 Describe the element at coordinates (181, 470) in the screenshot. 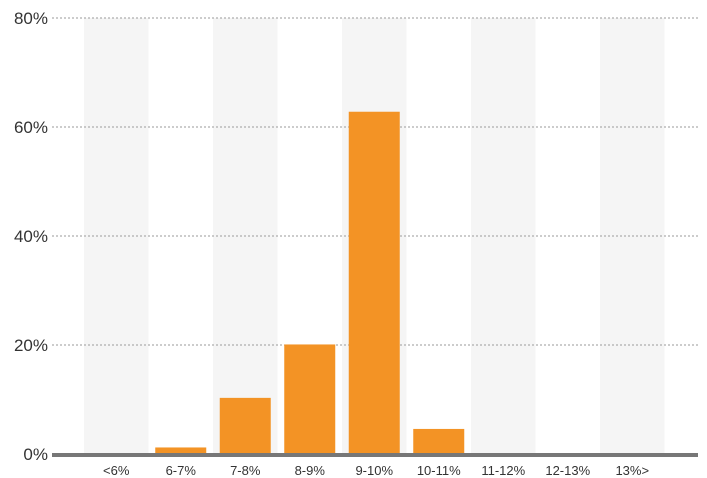

I see `x-tick-label: 6-7%` at that location.